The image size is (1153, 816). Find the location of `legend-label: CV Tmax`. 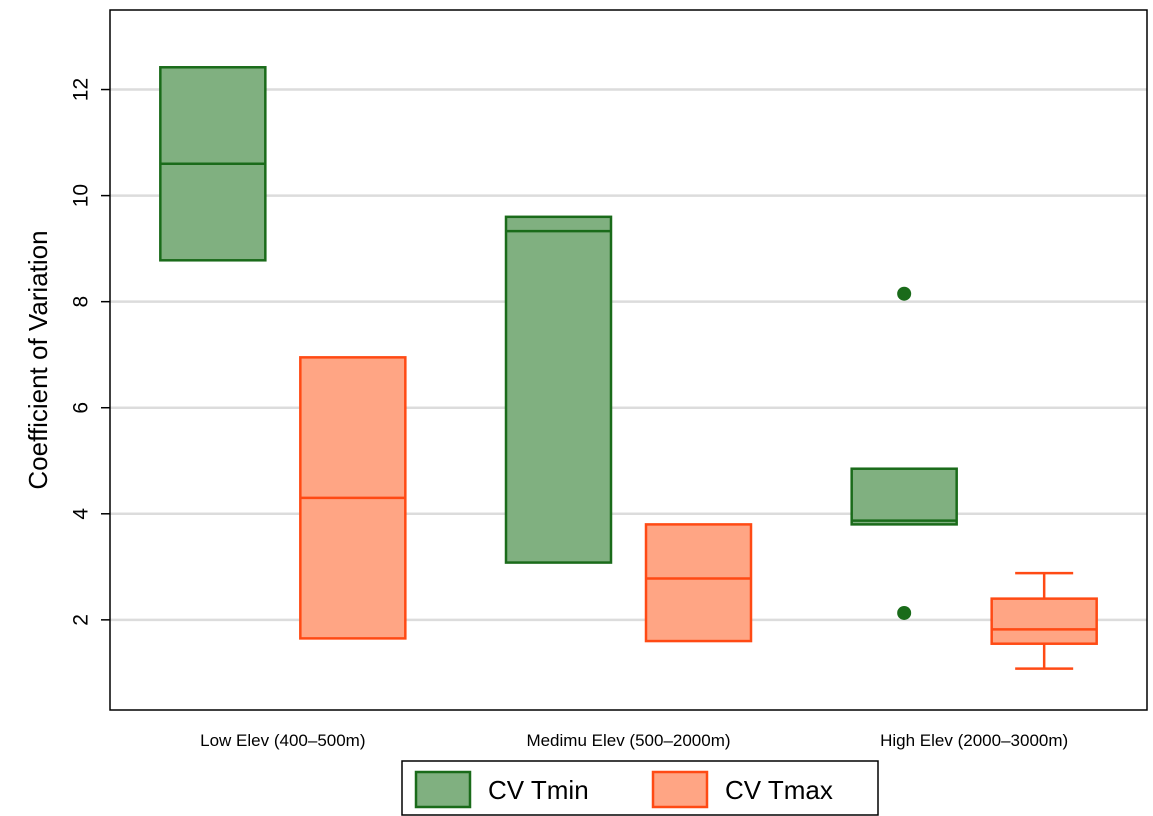

legend-label: CV Tmax is located at coordinates (779, 790).